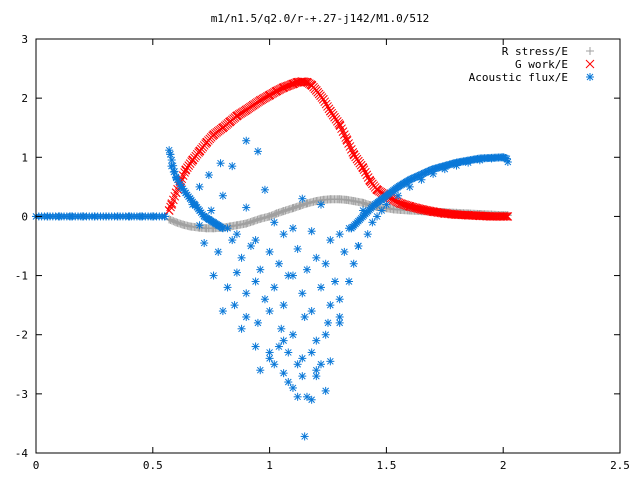 Image resolution: width=640 pixels, height=480 pixels. What do you see at coordinates (24, 39) in the screenshot?
I see `y-tick-label: 3` at bounding box center [24, 39].